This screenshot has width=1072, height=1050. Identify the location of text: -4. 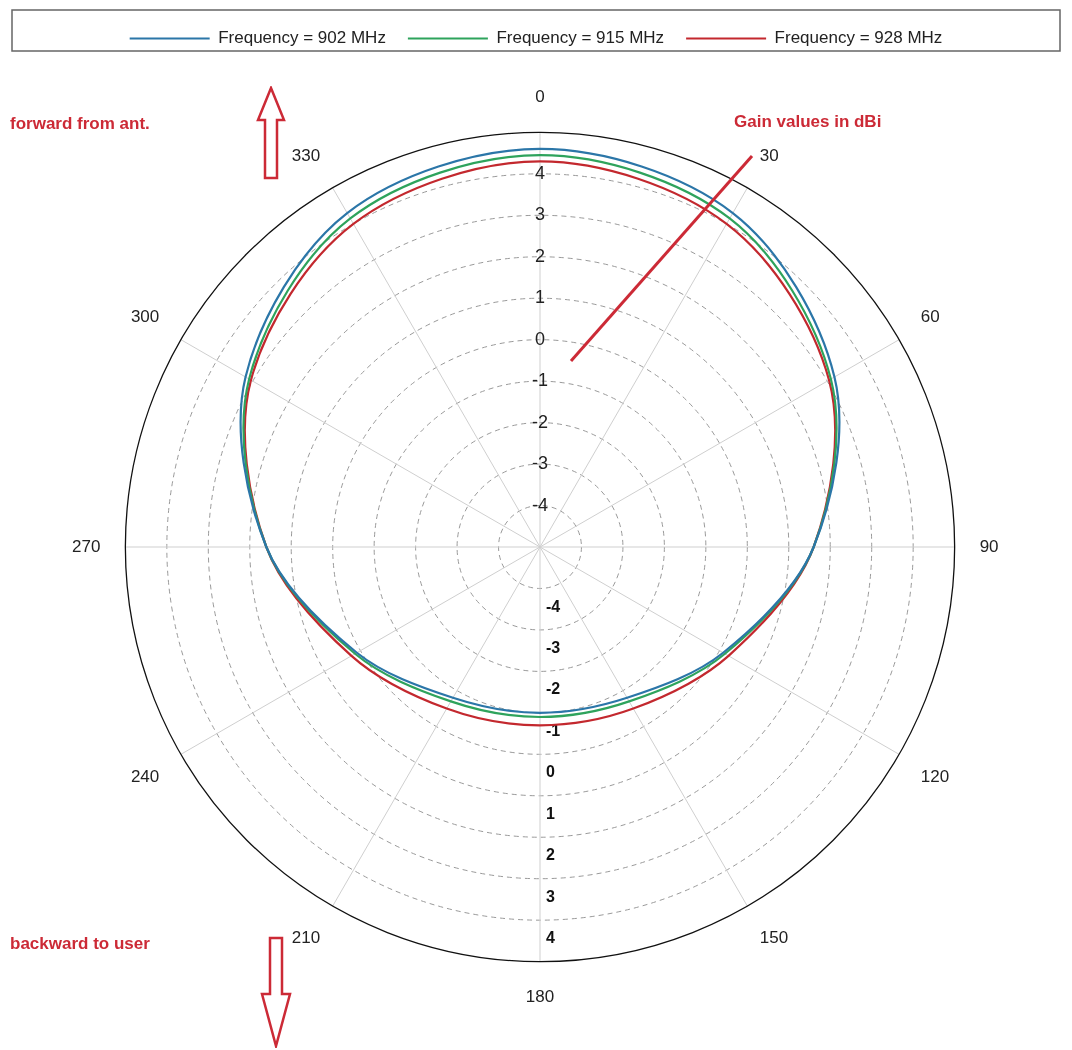
(553, 606).